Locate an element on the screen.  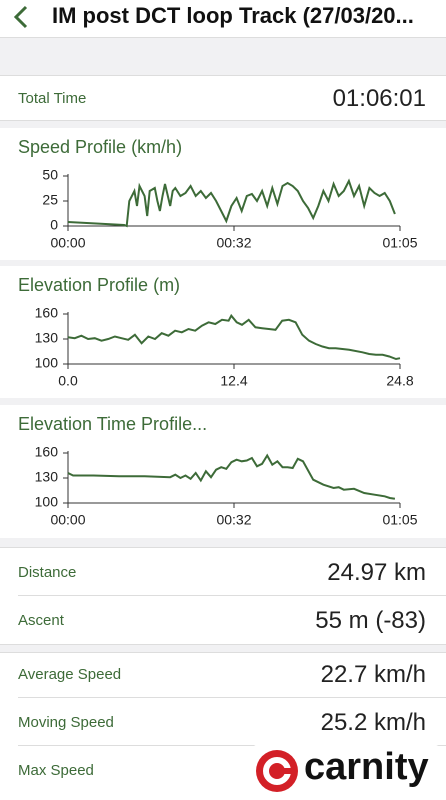
x-tick-label: 24.8 is located at coordinates (399, 381).